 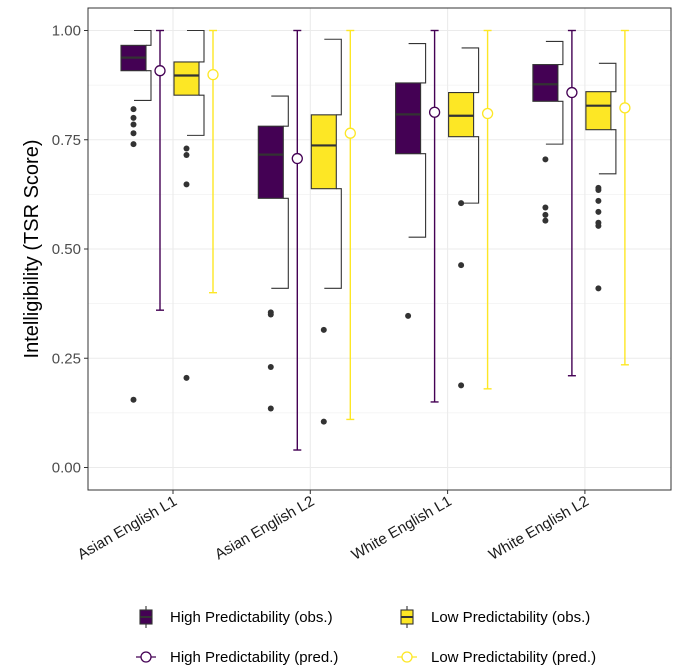 What do you see at coordinates (264, 528) in the screenshot?
I see `x-tick-label: Asian English L2` at bounding box center [264, 528].